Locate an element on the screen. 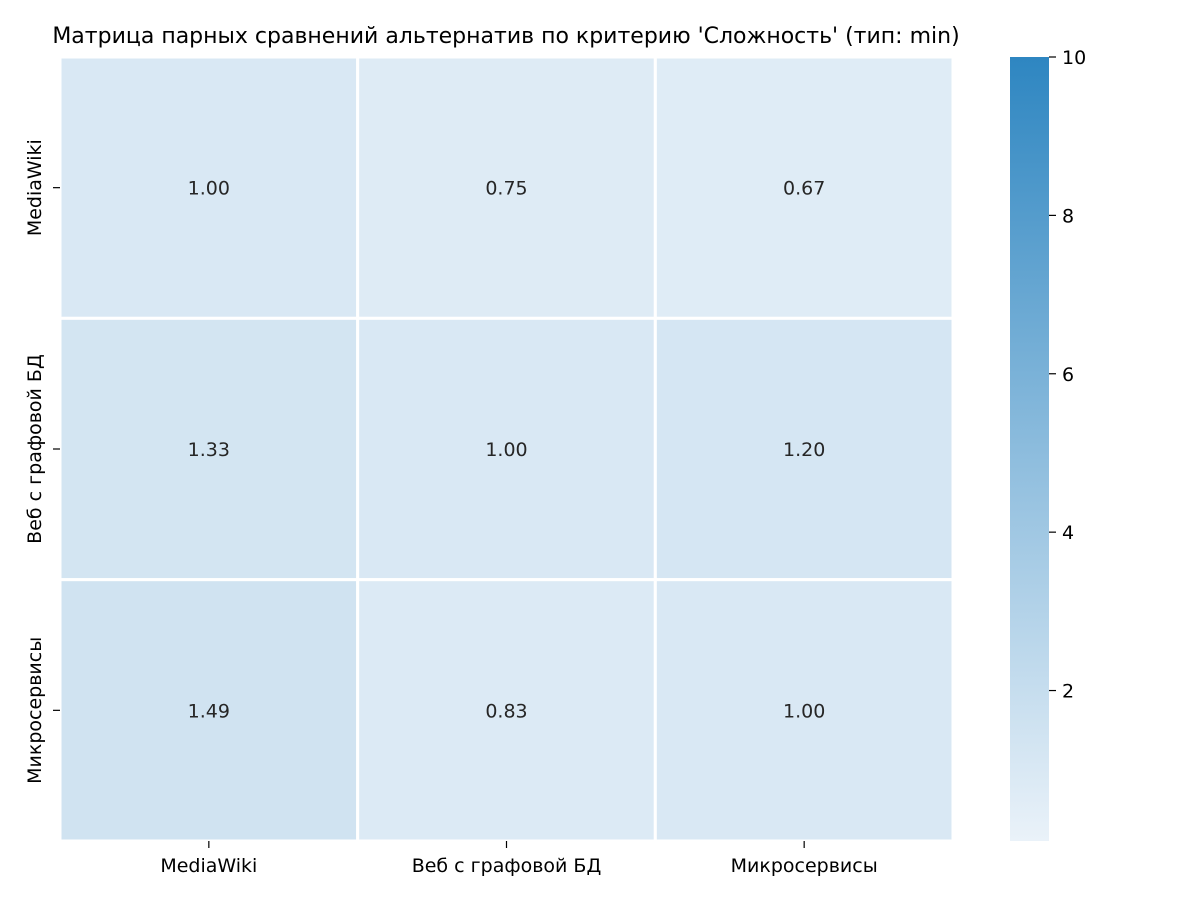 The height and width of the screenshot is (900, 1200). cell-value-label: 0.67 is located at coordinates (804, 189).